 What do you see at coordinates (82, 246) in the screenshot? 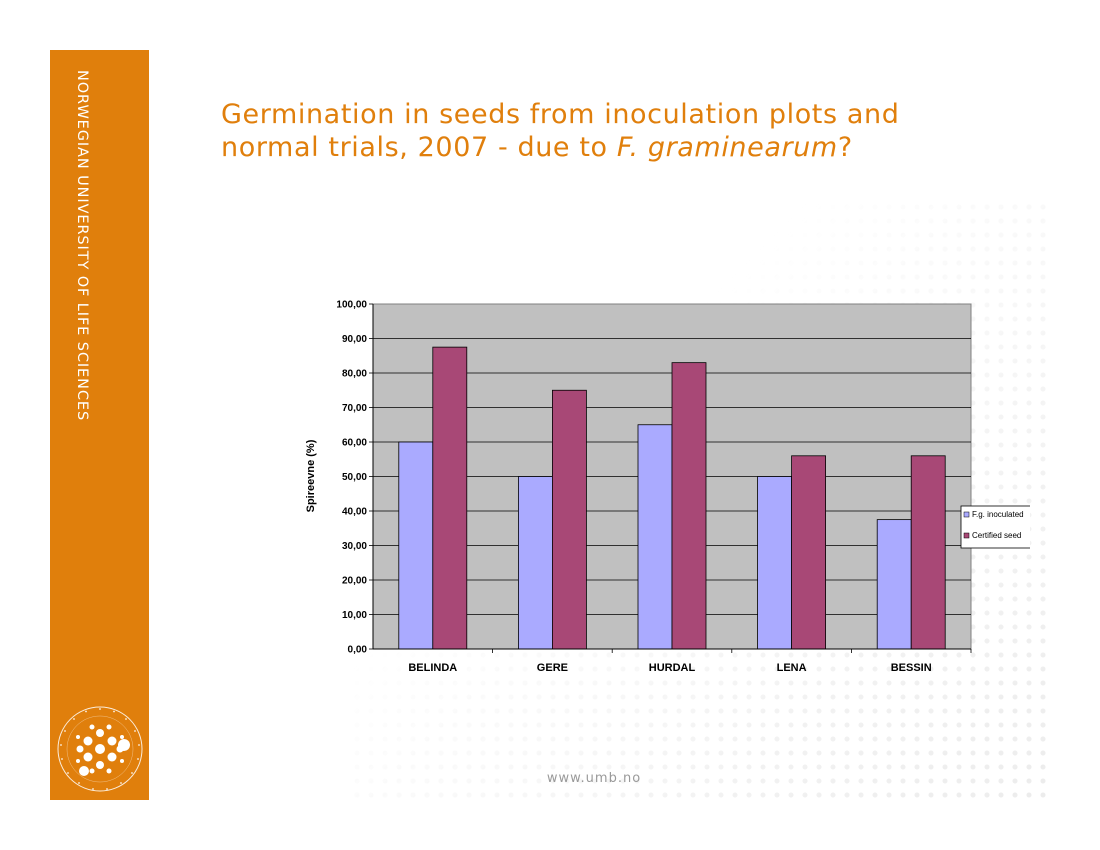
I see `university-name: NORWEGIAN UNIVERSITY OF LIFE SCIENCES` at bounding box center [82, 246].